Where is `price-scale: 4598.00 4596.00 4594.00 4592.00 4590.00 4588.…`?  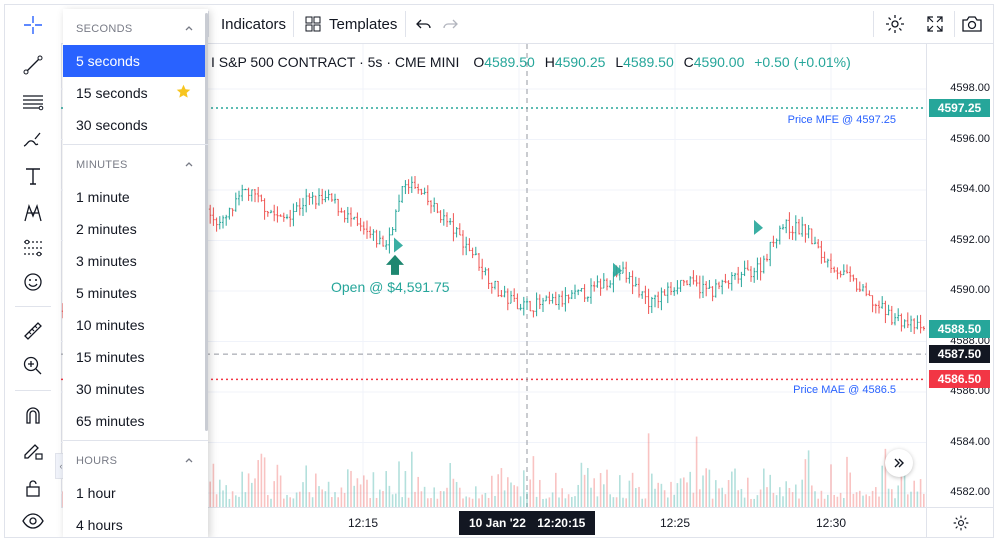
price-scale: 4598.00 4596.00 4594.00 4592.00 4590.00 4588.… is located at coordinates (959, 275).